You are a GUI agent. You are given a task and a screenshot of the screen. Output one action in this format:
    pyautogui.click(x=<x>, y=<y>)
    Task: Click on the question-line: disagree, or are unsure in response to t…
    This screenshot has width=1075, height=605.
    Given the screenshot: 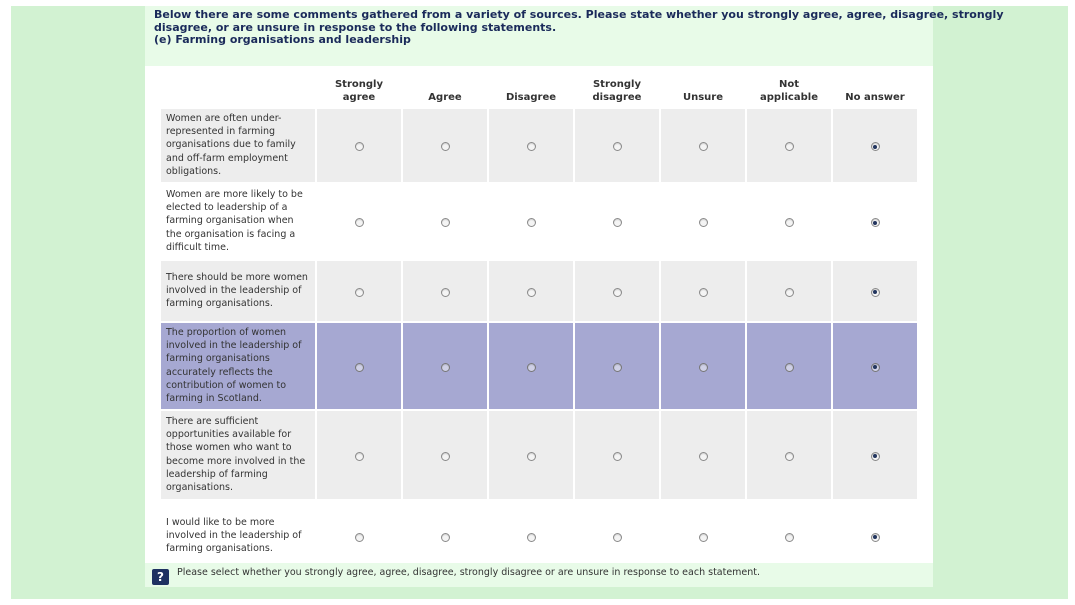 What is the action you would take?
    pyautogui.click(x=355, y=27)
    